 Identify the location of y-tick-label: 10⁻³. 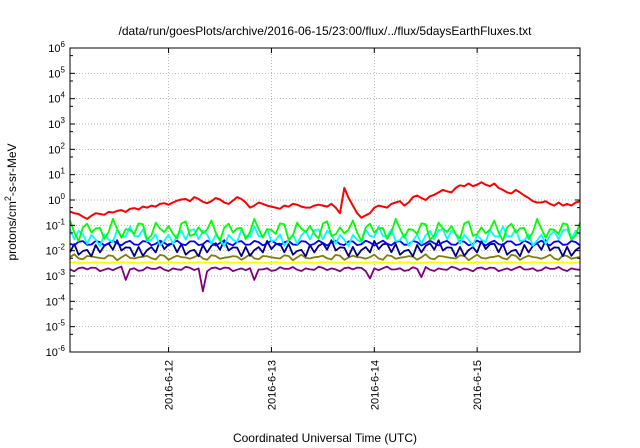
(56, 275).